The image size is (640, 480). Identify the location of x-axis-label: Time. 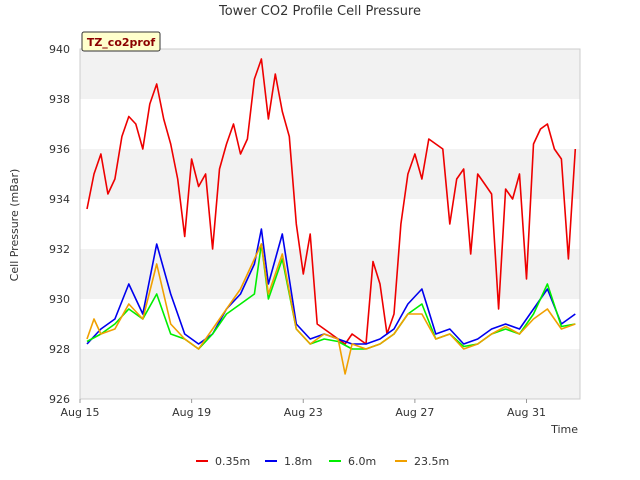
(564, 429).